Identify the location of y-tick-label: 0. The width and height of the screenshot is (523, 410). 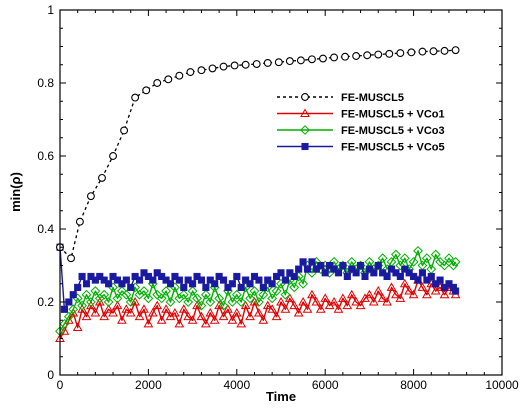
(50, 375).